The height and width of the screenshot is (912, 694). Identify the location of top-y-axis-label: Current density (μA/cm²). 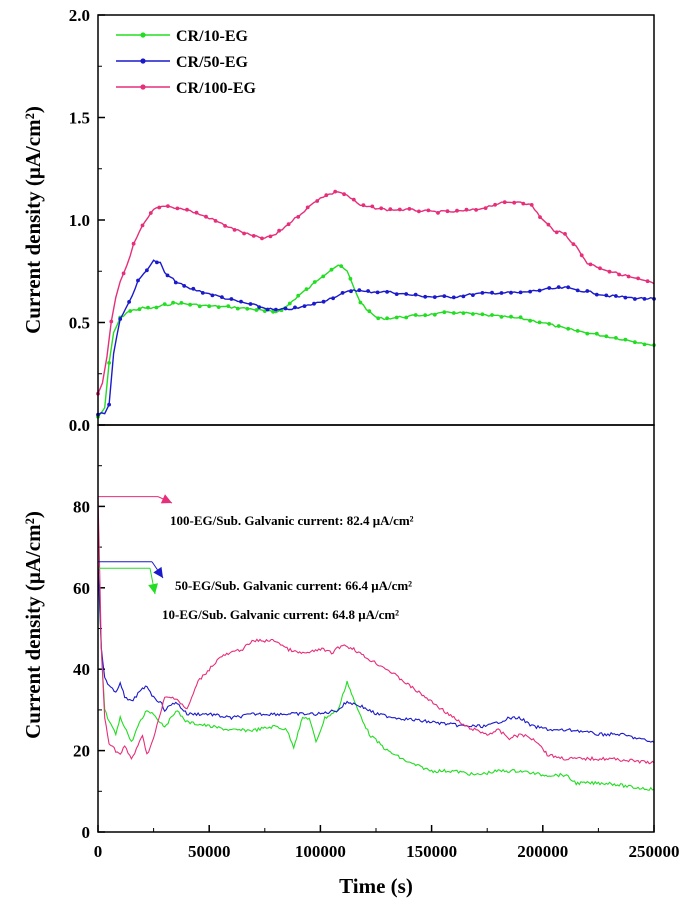
(33, 220).